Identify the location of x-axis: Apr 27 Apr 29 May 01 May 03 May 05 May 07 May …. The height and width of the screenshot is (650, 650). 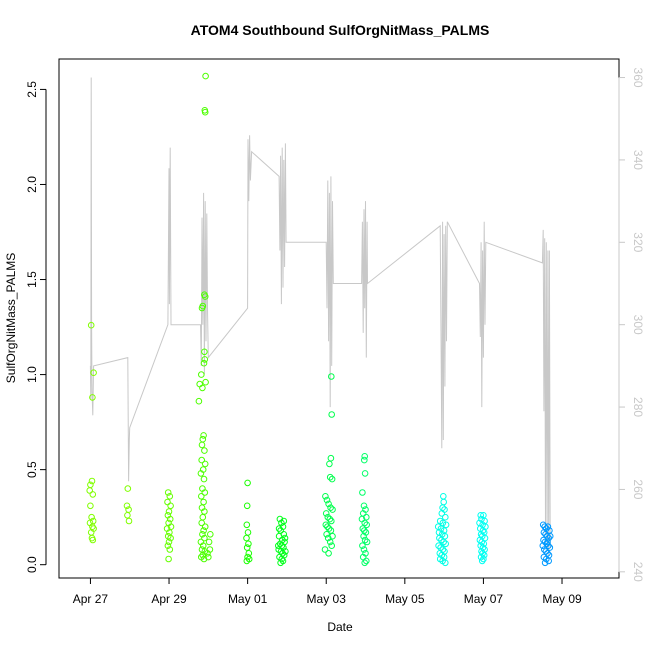
(327, 591).